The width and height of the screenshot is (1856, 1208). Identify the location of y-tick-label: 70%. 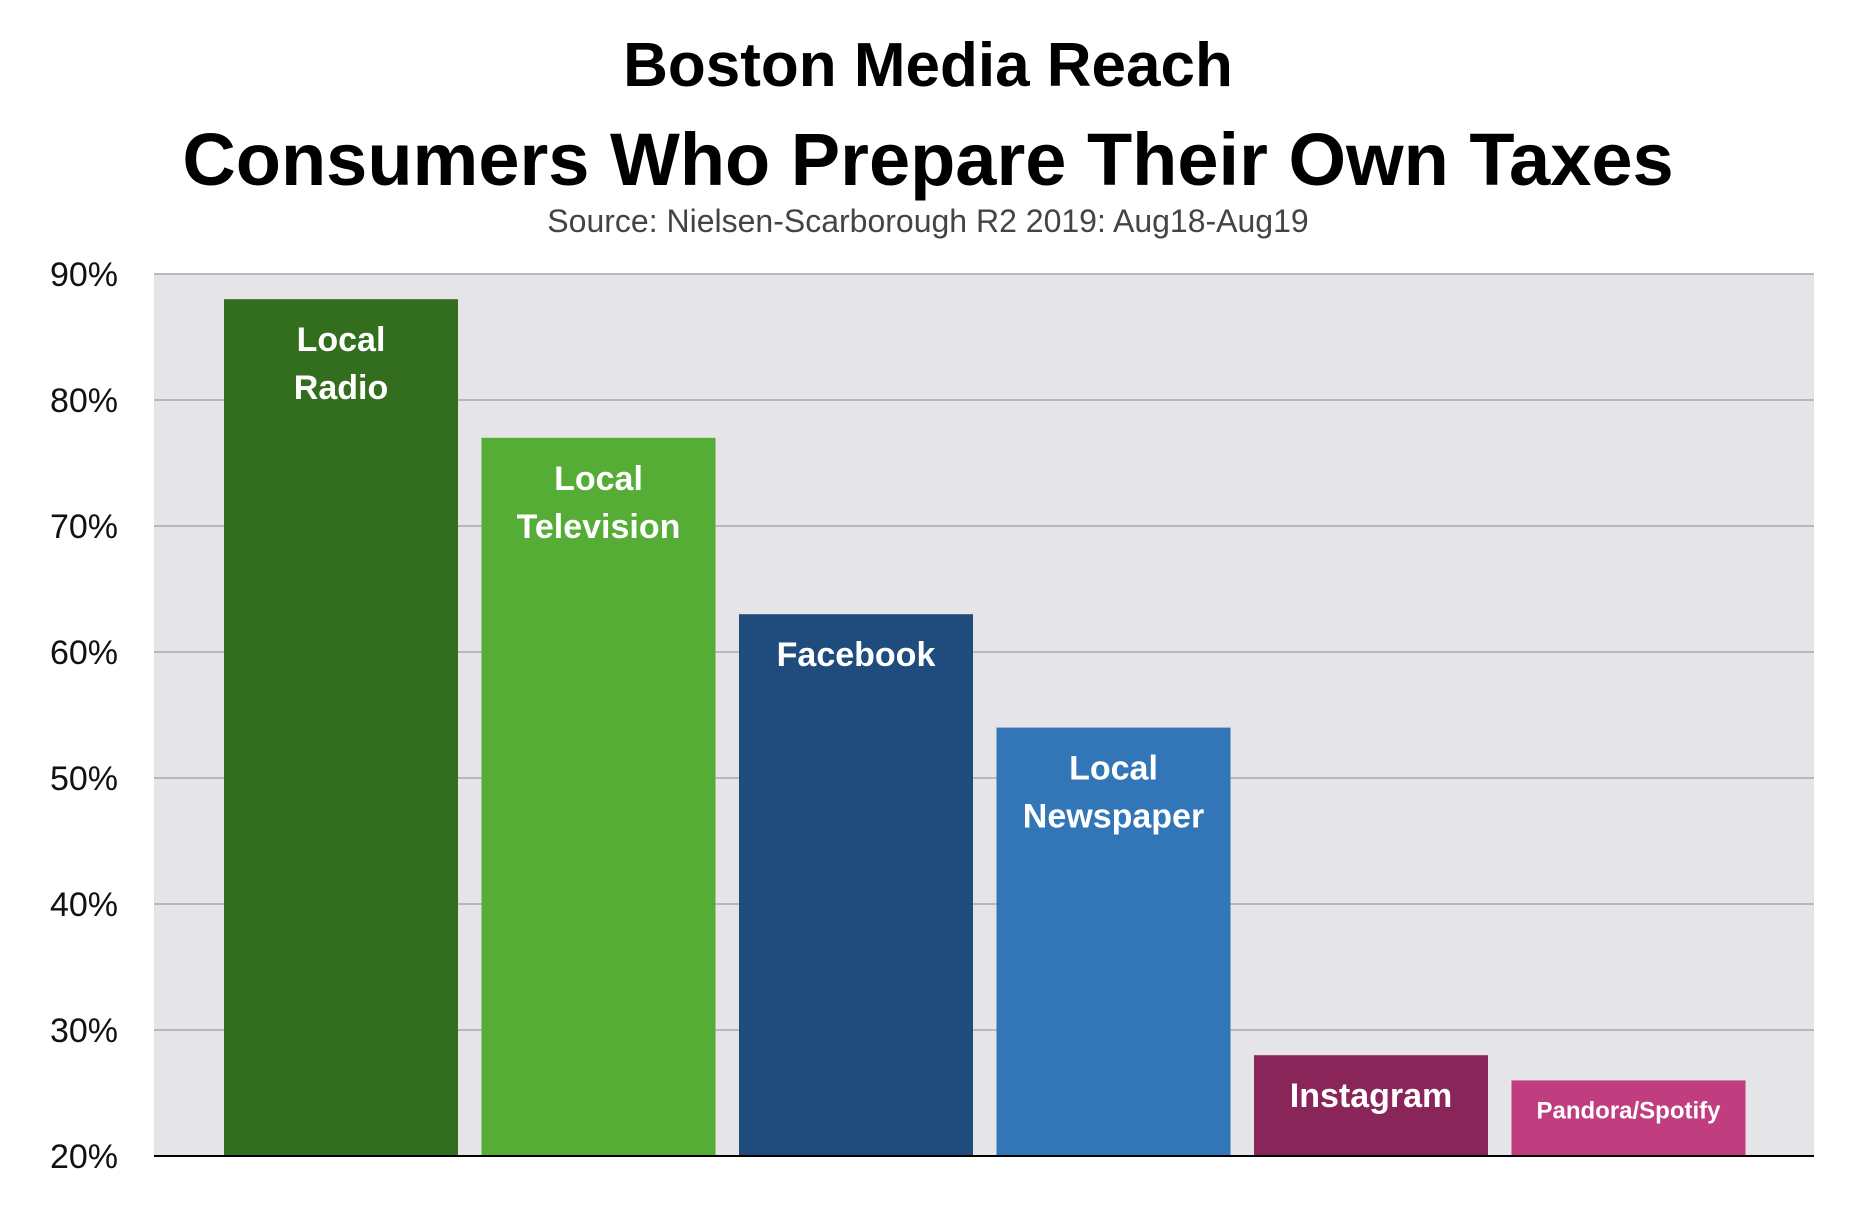
(84, 527).